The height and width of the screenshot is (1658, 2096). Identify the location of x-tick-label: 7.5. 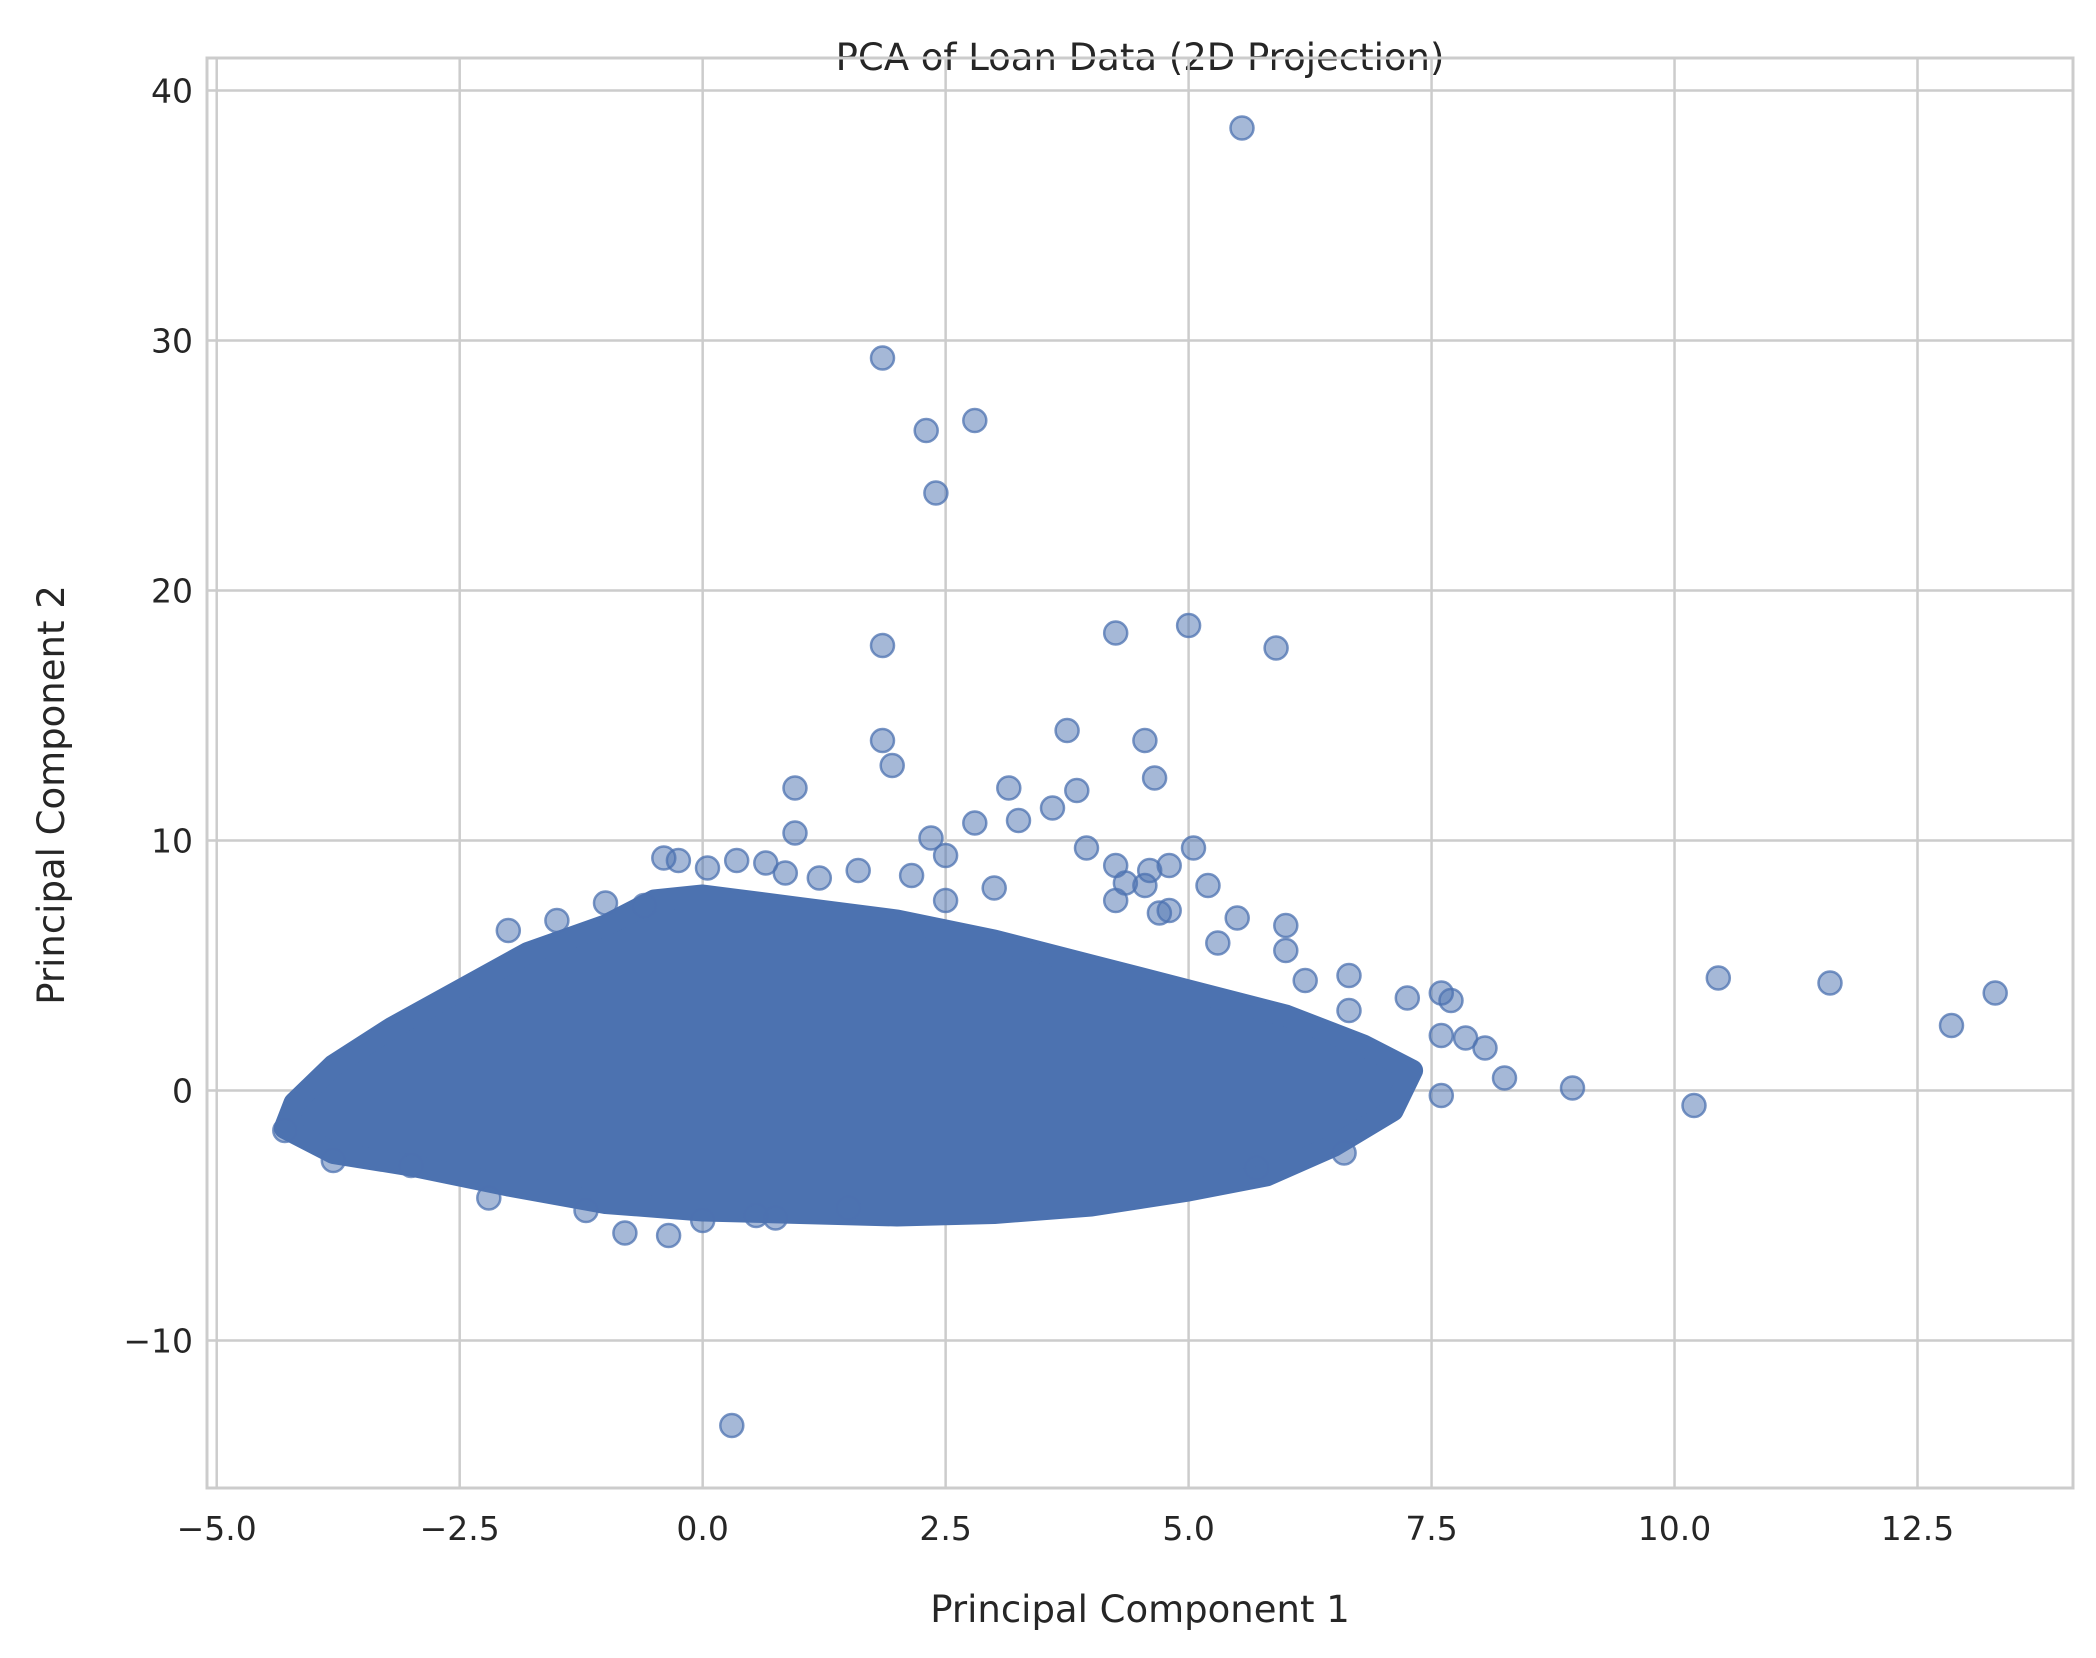
(1431, 1528).